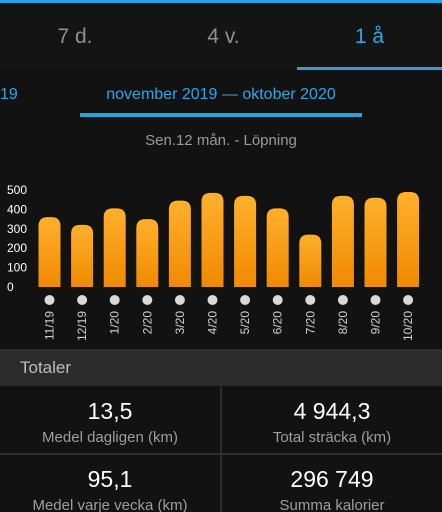 This screenshot has width=442, height=512. What do you see at coordinates (245, 241) in the screenshot?
I see `bar-5/20` at bounding box center [245, 241].